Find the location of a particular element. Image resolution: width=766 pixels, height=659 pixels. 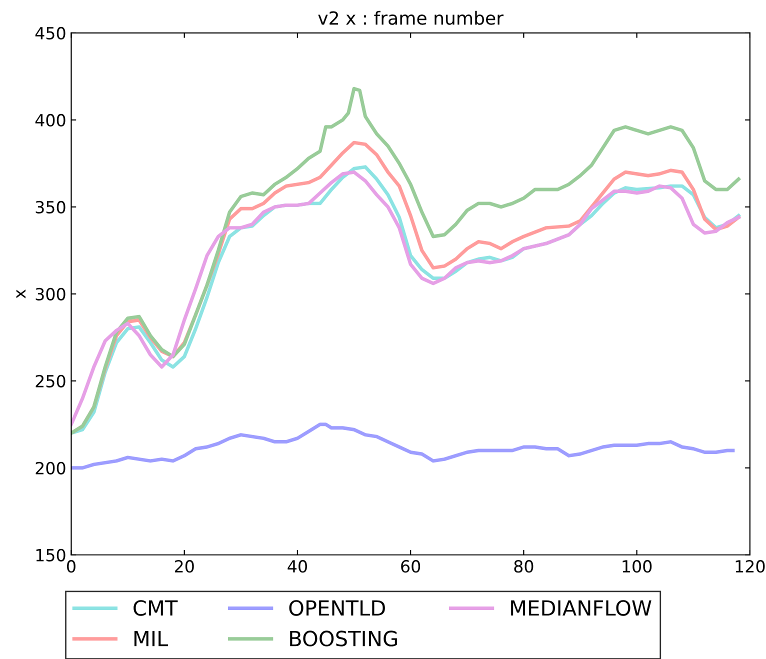

legend-label: MEDIANFLOW is located at coordinates (581, 608).